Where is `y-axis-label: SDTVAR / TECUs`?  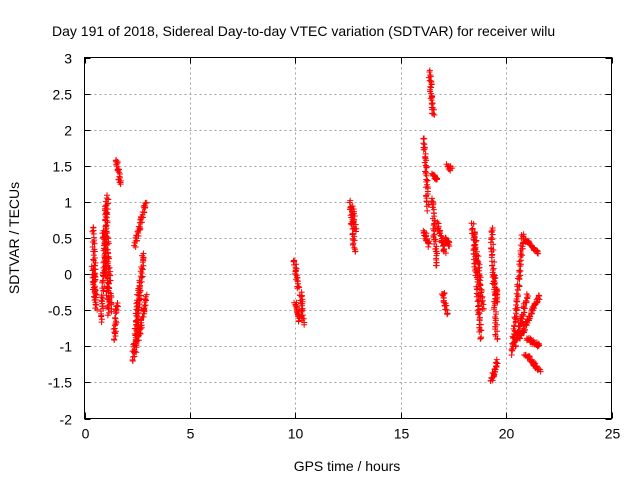 y-axis-label: SDTVAR / TECUs is located at coordinates (14, 238).